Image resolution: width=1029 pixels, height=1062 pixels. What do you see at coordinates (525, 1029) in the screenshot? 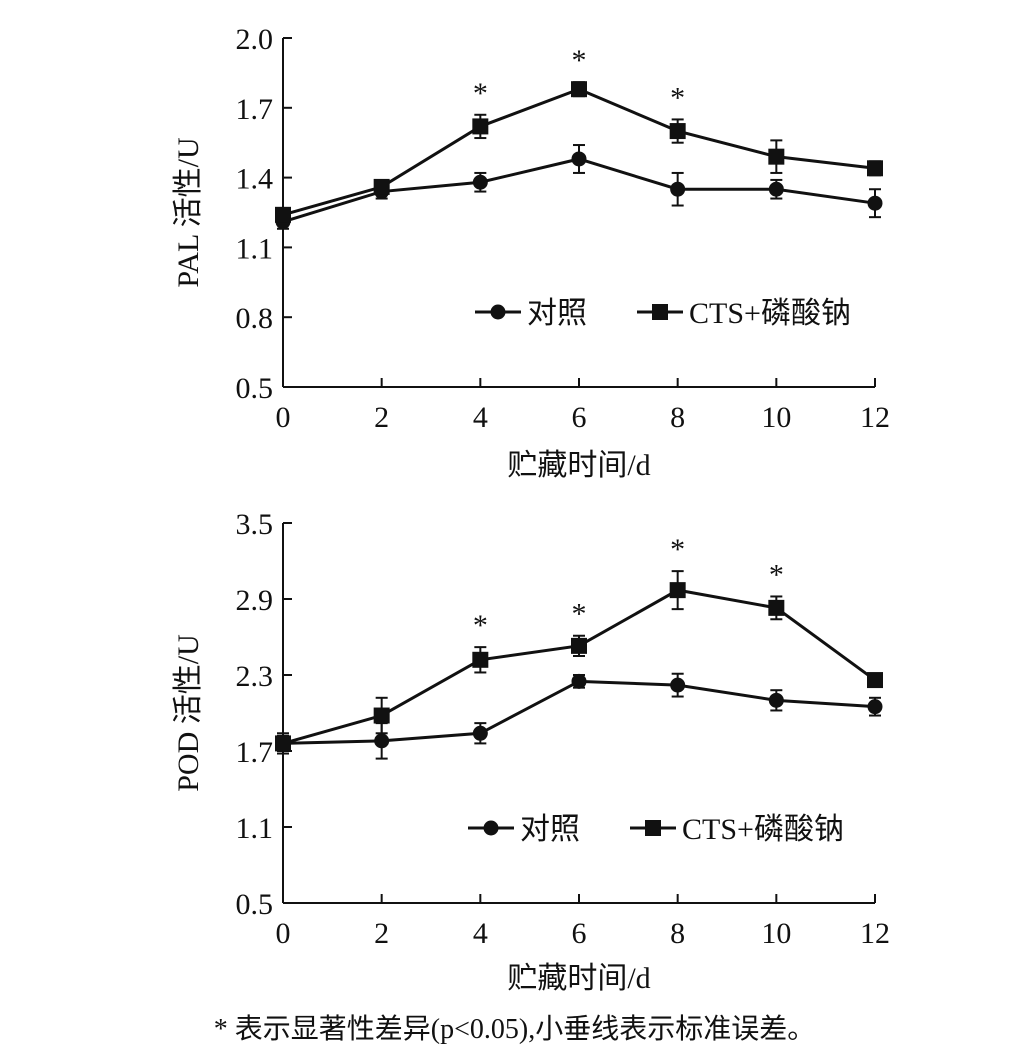
I see `footnote-text: 表示显著性差异(p<0.05),小垂线表示标准误差。` at bounding box center [525, 1029].